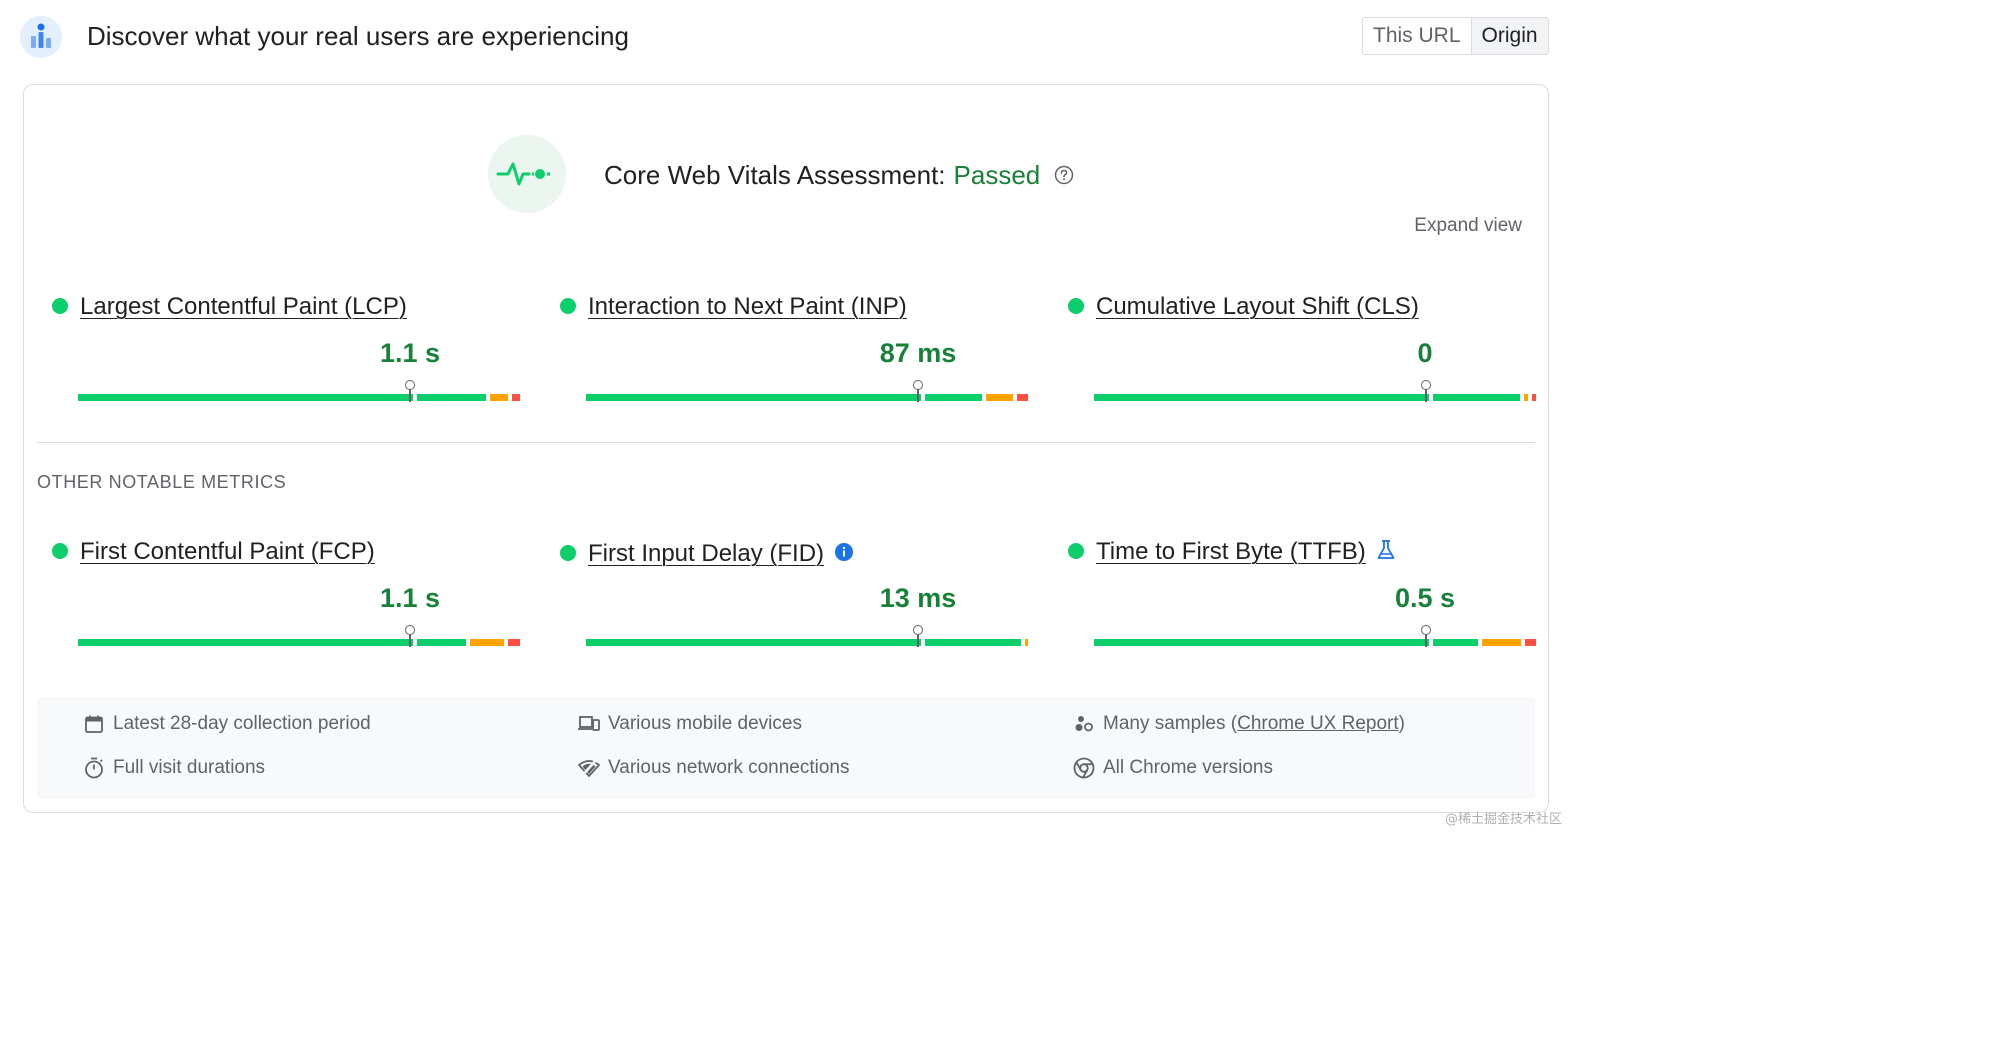  I want to click on devices-info: Various mobile devices, so click(690, 724).